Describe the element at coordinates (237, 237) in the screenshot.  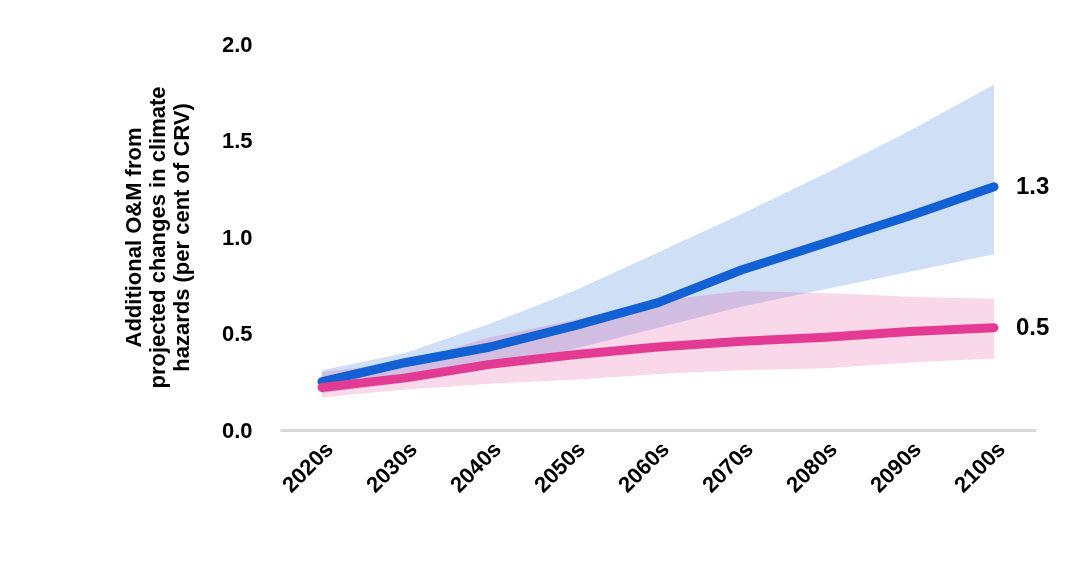
I see `y-tick-label: 1.0` at that location.